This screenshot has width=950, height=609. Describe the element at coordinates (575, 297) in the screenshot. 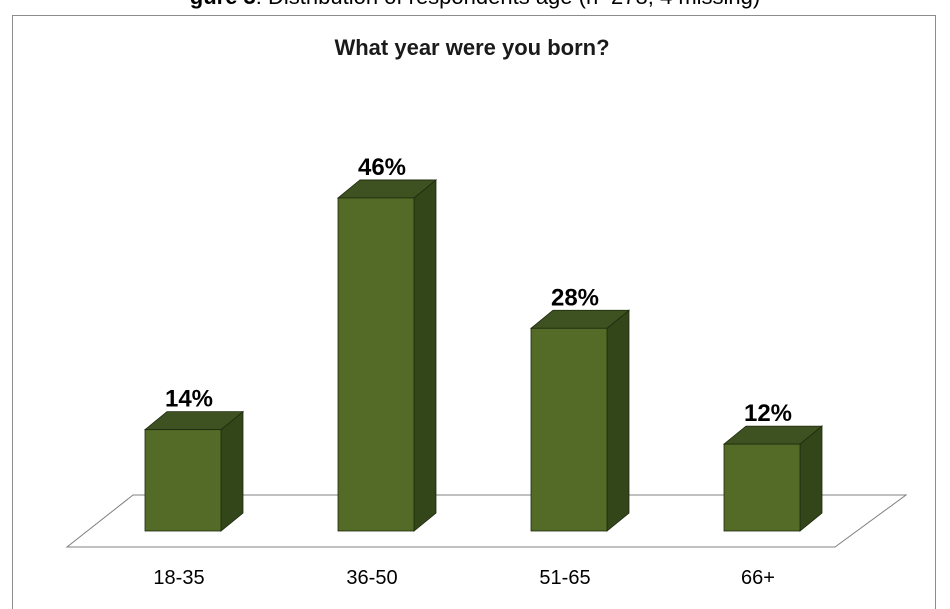

I see `data-label-51-65: 28%` at that location.